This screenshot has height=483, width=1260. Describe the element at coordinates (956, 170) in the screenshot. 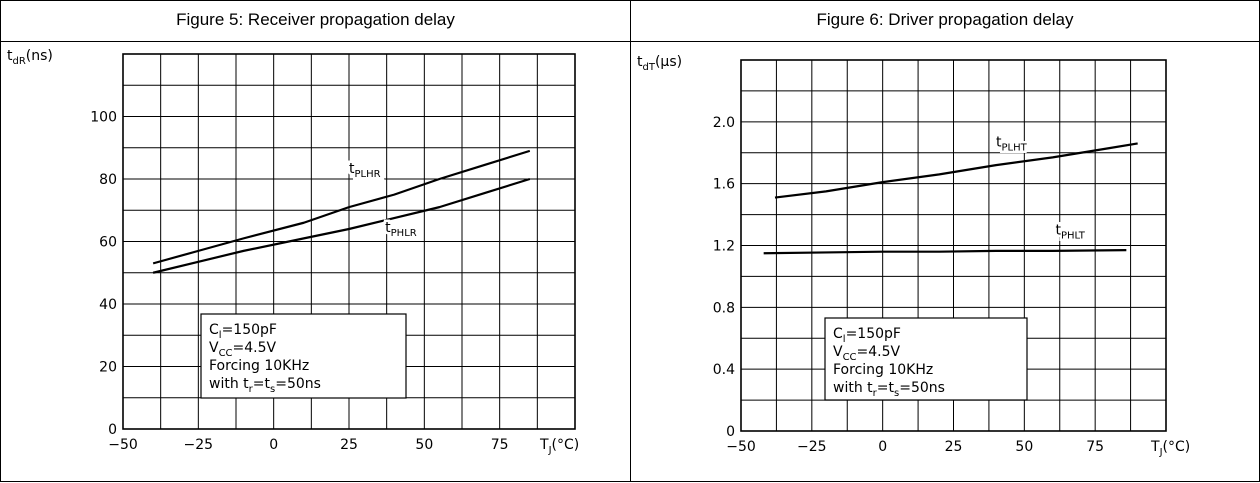

I see `series-line-plht` at that location.